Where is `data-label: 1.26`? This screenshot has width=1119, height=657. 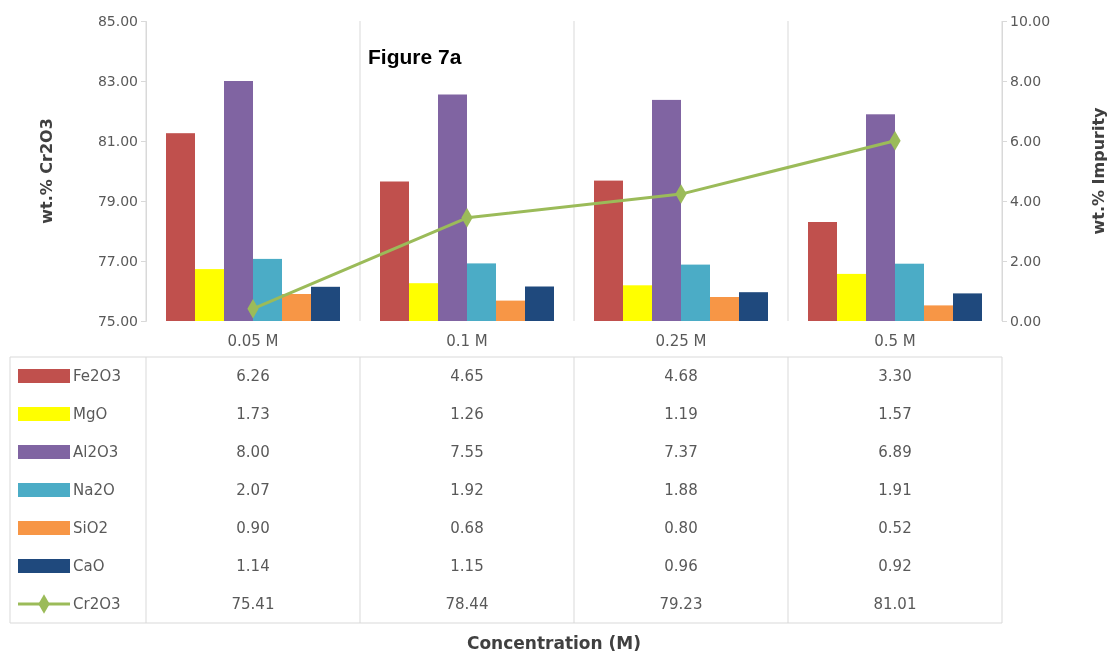 data-label: 1.26 is located at coordinates (467, 414).